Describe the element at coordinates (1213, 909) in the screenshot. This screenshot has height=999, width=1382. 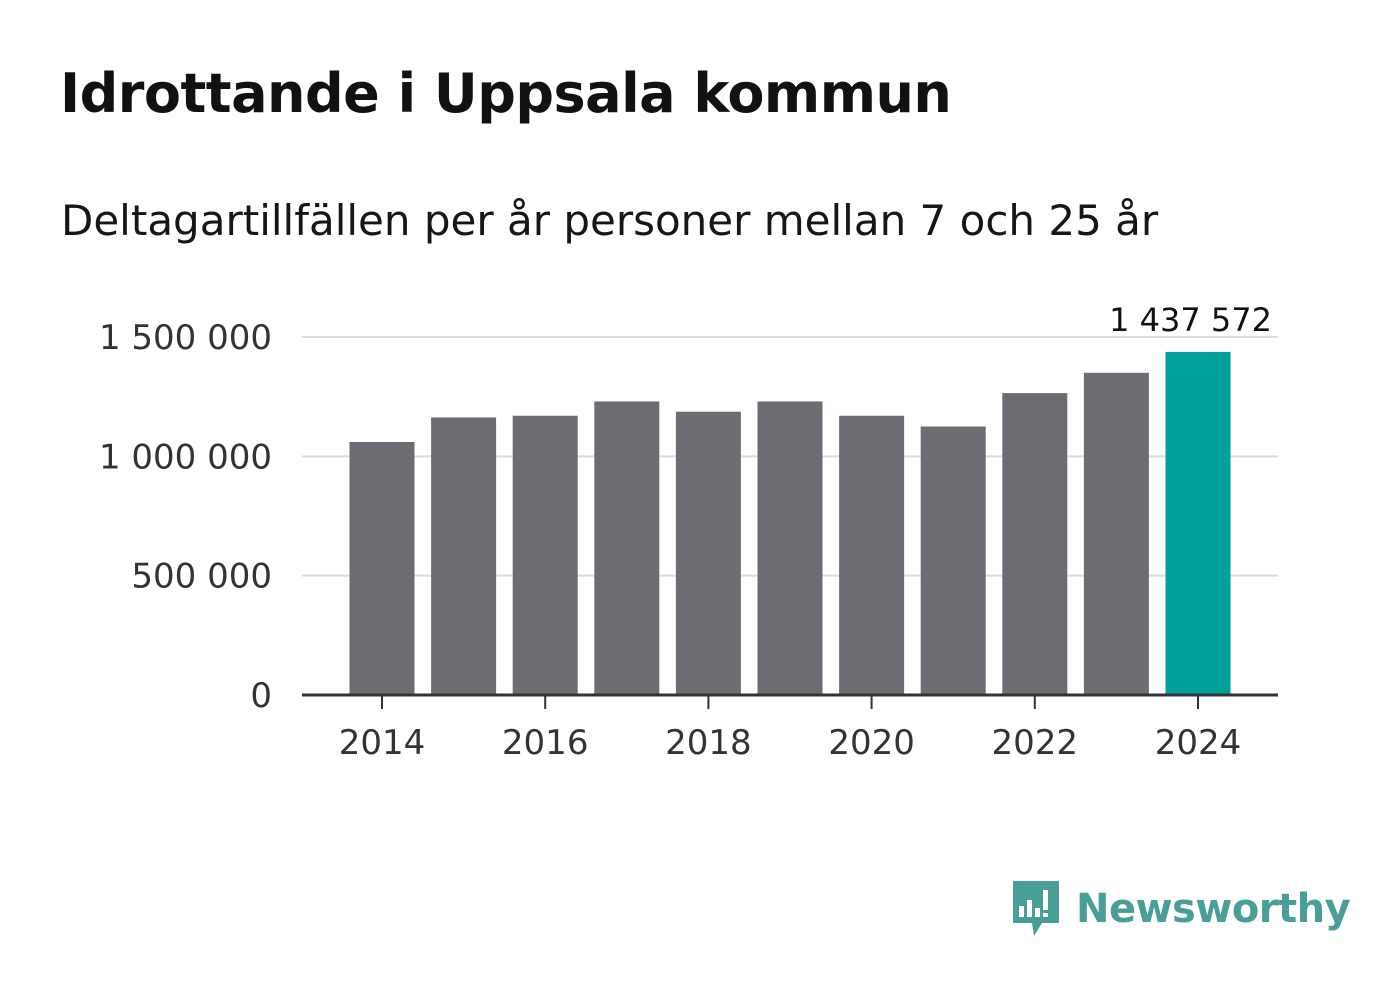
I see `brand-name: Newsworthy` at that location.